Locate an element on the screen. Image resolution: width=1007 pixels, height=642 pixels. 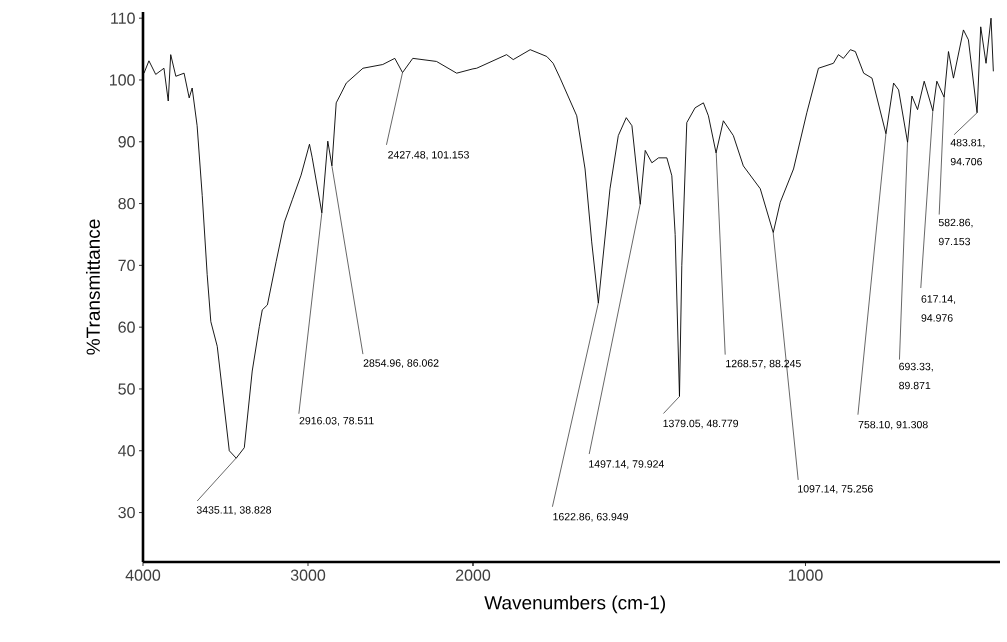
annotation: 483.81, 94.706 is located at coordinates (967, 152).